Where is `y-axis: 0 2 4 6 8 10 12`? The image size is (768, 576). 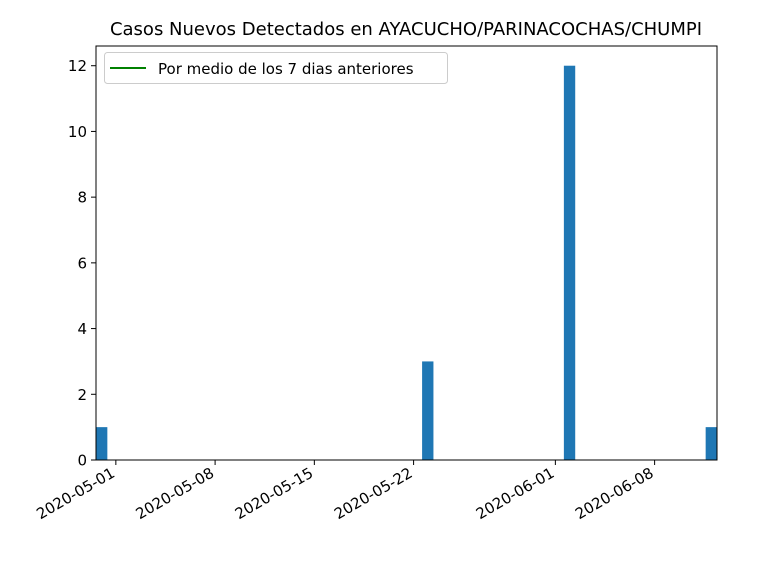 y-axis: 0 2 4 6 8 10 12 is located at coordinates (82, 263).